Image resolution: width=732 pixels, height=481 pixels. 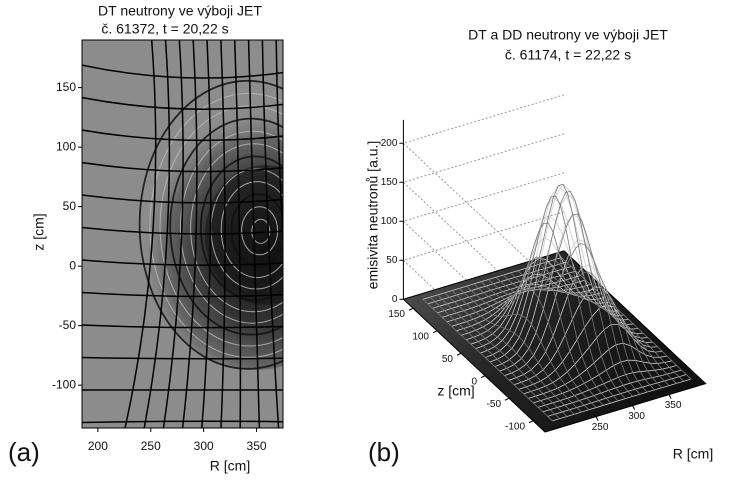 I want to click on z-axis-label: emisivita neutronů [a.u.], so click(x=373, y=215).